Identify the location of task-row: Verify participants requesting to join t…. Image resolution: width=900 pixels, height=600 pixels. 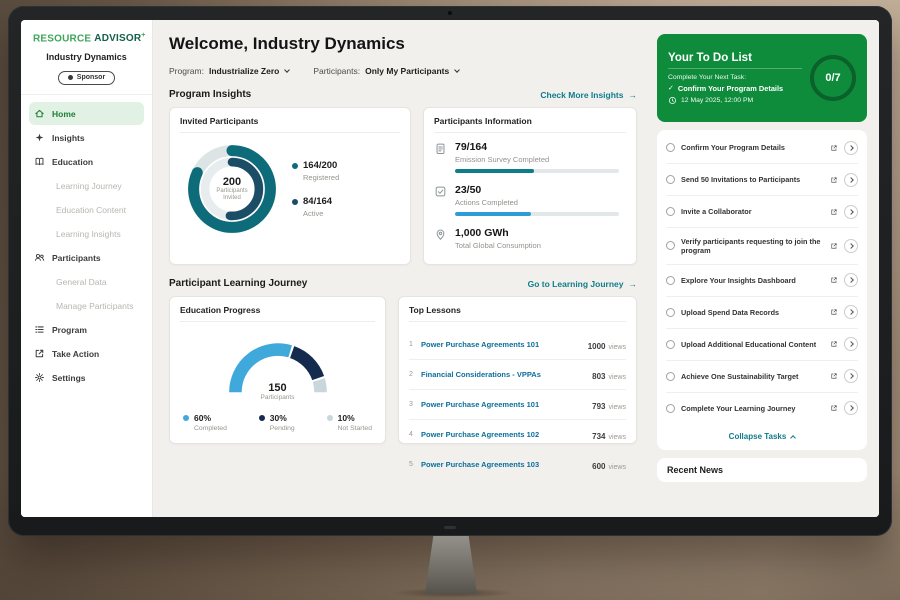
(762, 246).